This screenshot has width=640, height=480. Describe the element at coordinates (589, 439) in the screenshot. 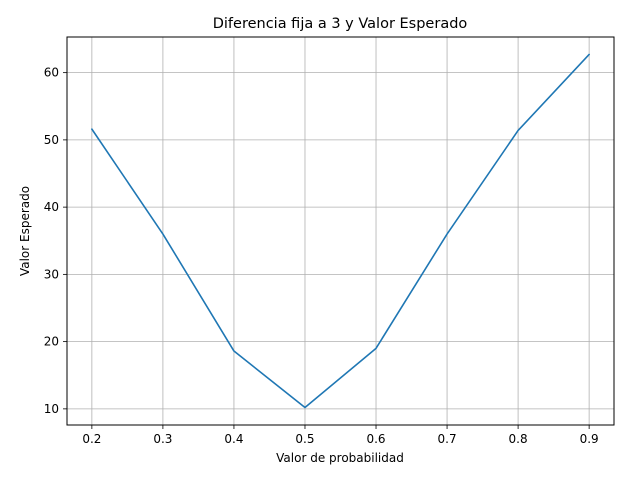

I see `x-tick-label: 0.9` at that location.